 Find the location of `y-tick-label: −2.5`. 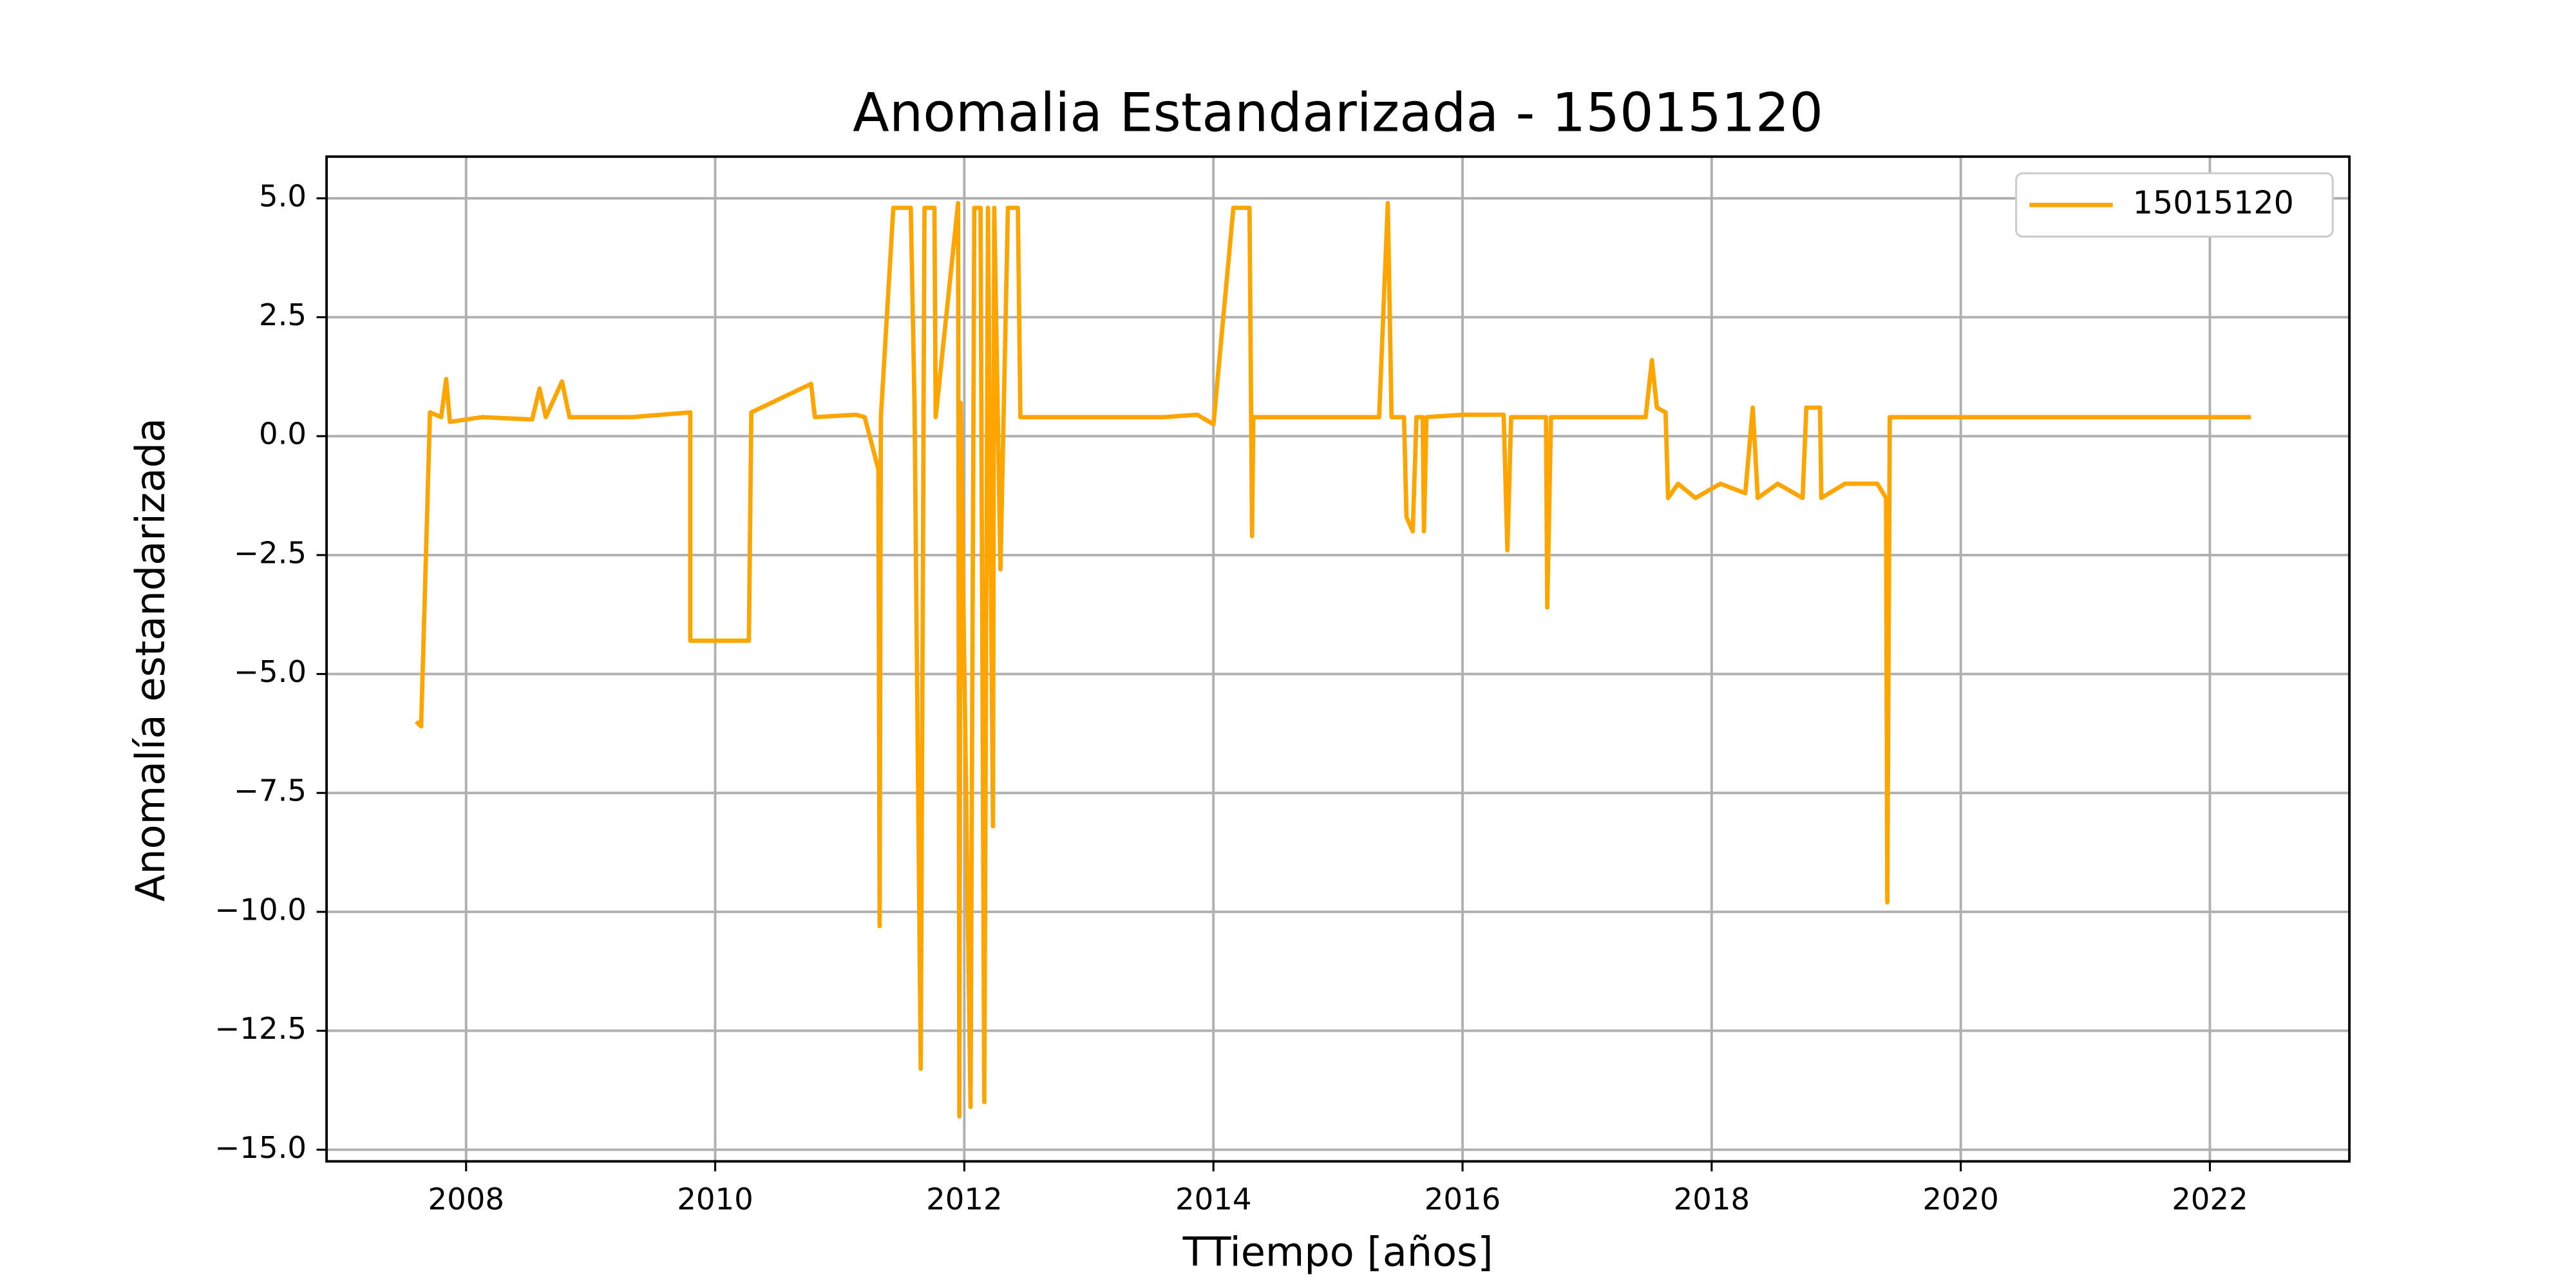

y-tick-label: −2.5 is located at coordinates (270, 553).